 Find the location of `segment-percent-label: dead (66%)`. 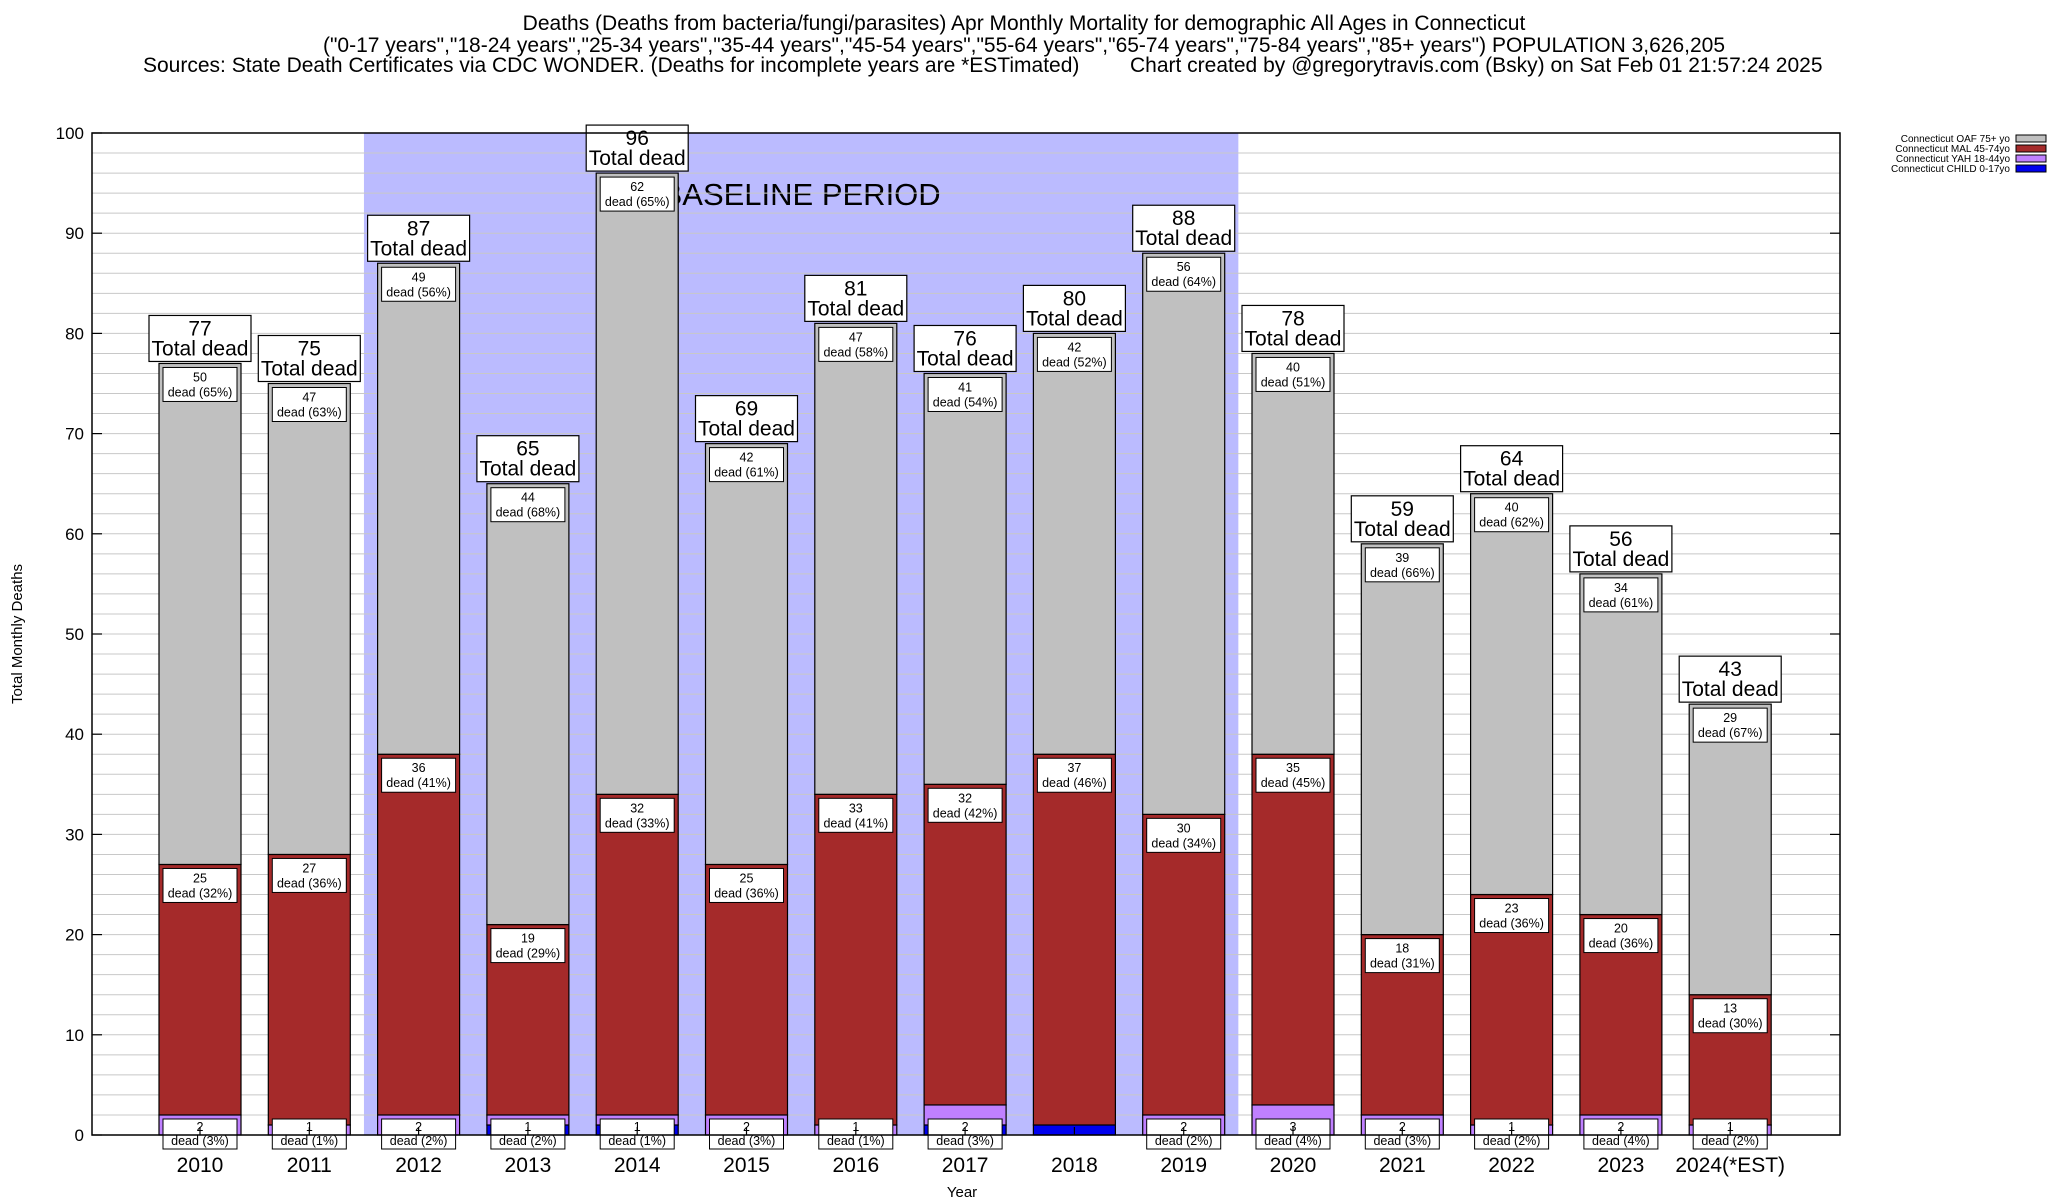

segment-percent-label: dead (66%) is located at coordinates (1402, 573).